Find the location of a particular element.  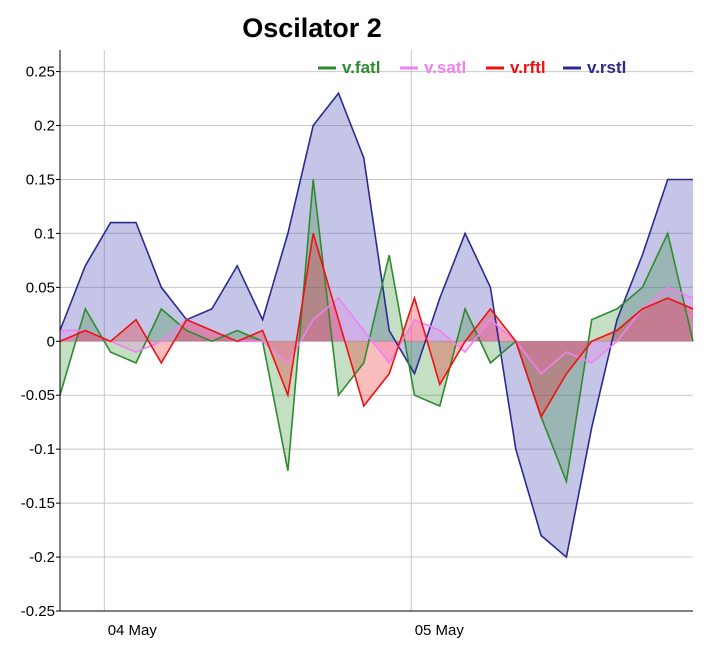

legend-label: v.fatl is located at coordinates (361, 67).